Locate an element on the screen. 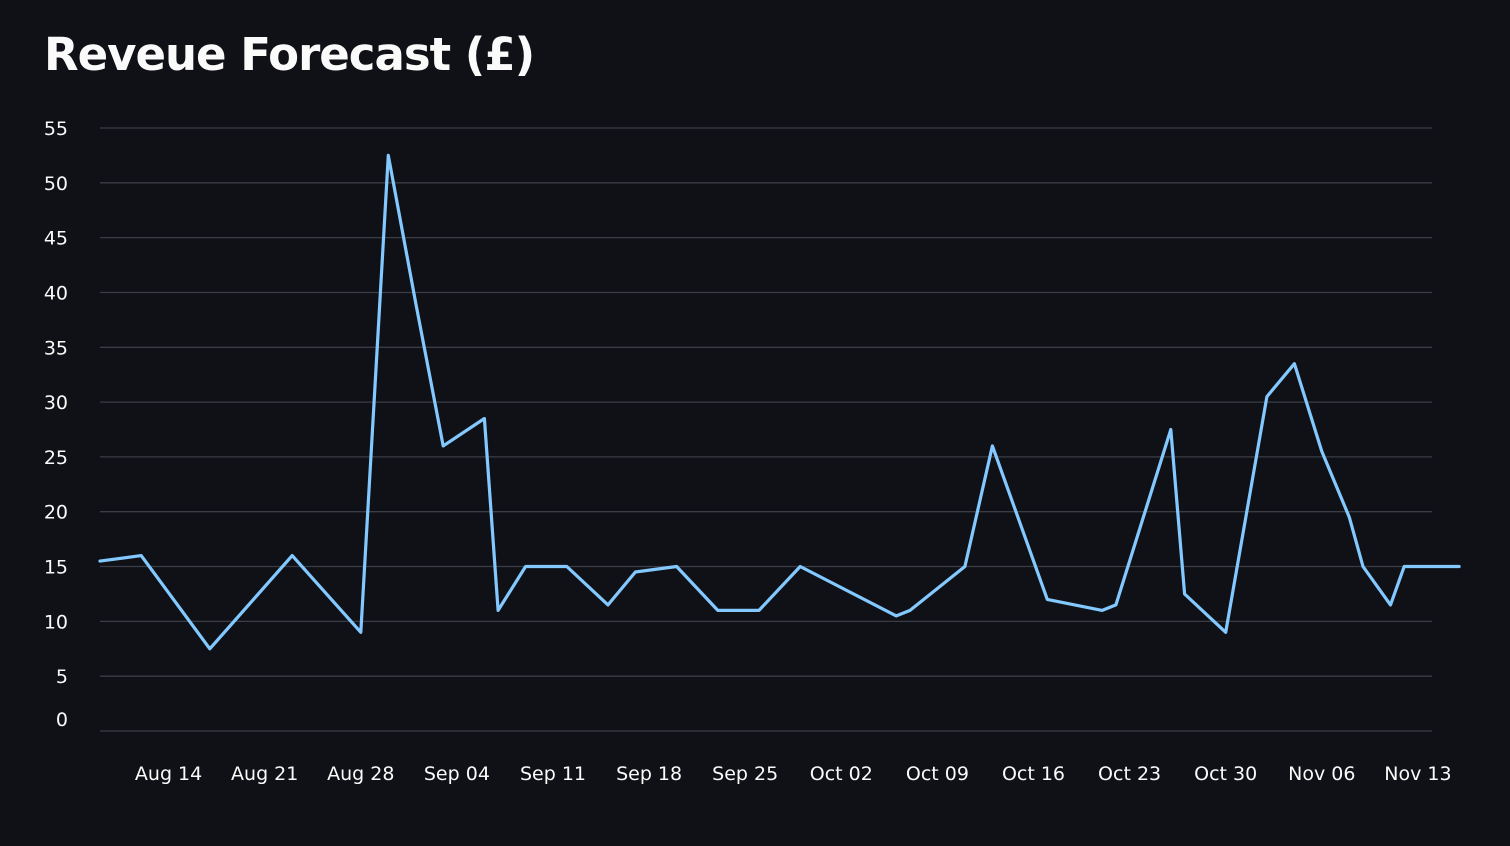 The image size is (1510, 846). x-tick-label: Aug 28 is located at coordinates (360, 774).